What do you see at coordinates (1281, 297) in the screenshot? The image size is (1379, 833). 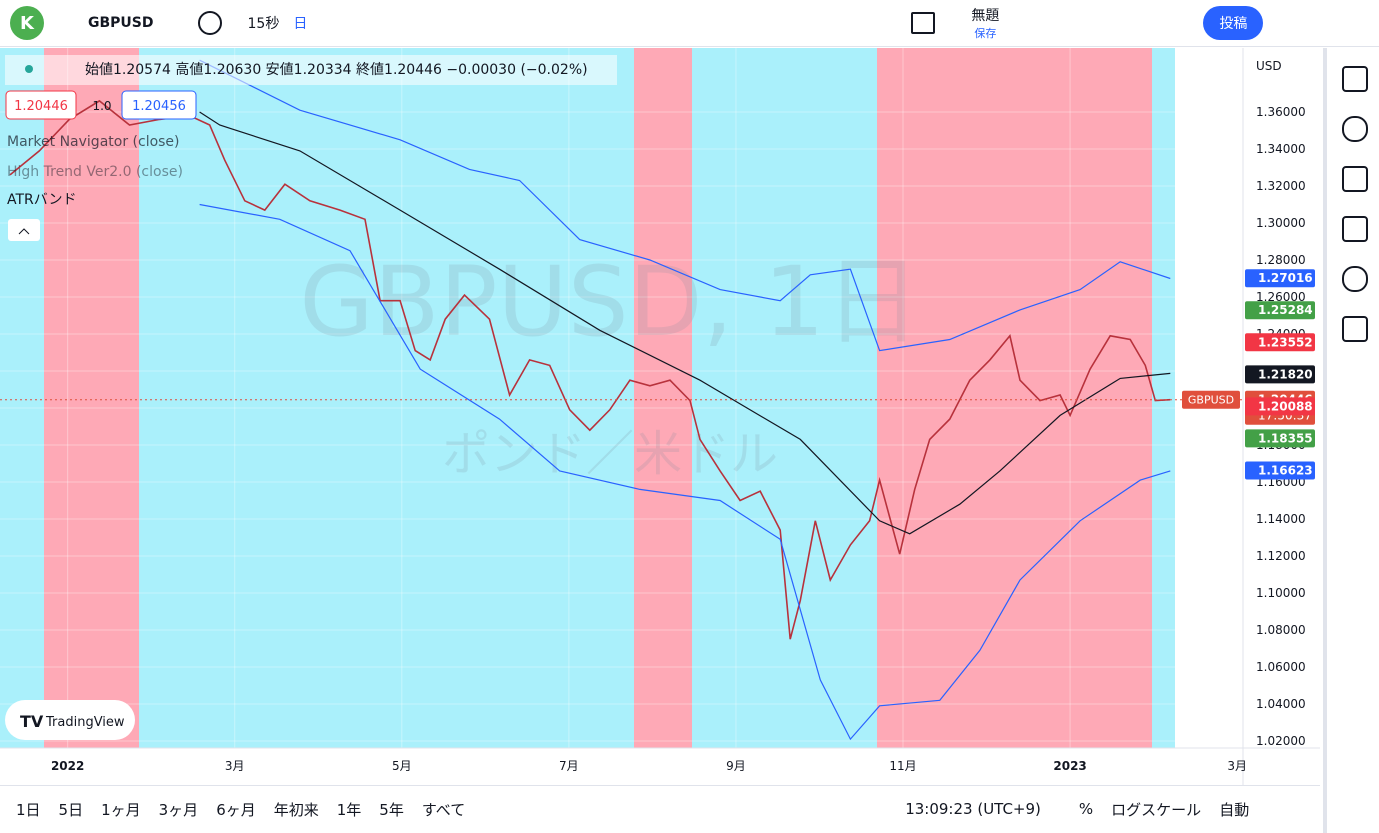 I see `y-tick-label: 1.26000` at bounding box center [1281, 297].